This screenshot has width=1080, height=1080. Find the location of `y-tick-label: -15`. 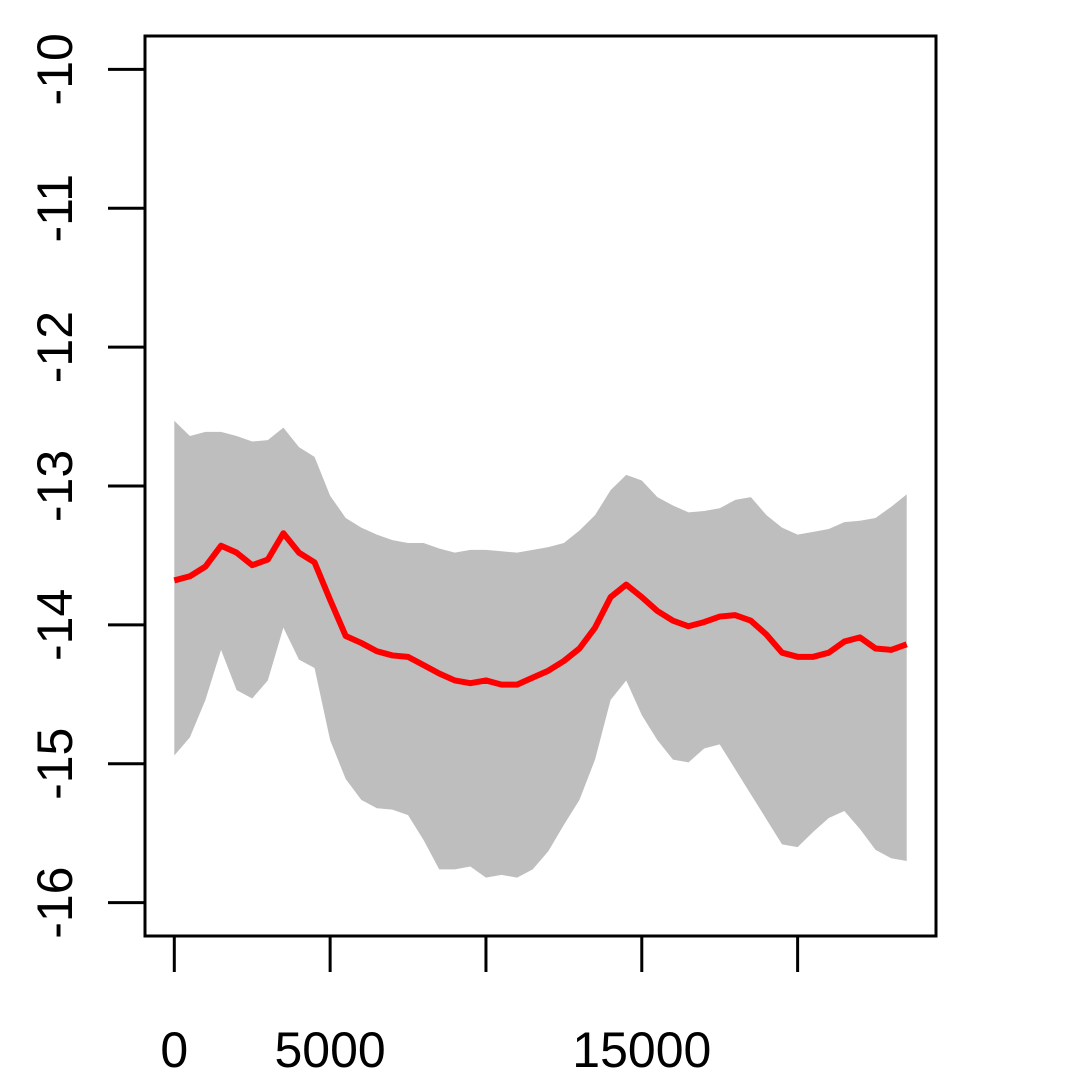

y-tick-label: -15 is located at coordinates (55, 764).